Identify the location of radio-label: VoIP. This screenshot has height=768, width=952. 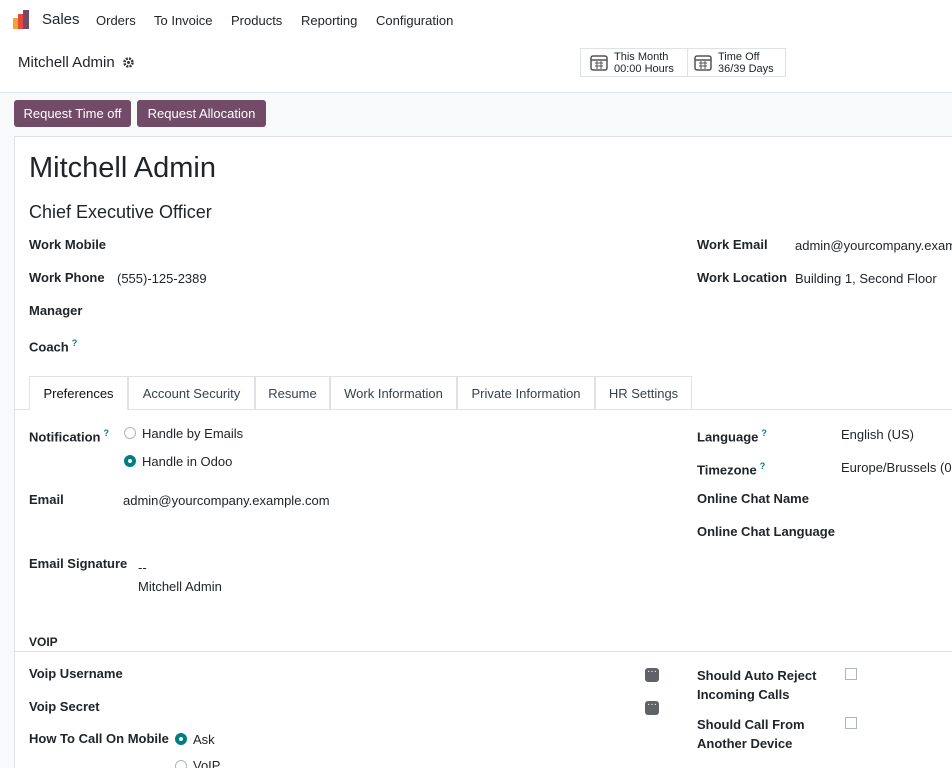
(207, 763).